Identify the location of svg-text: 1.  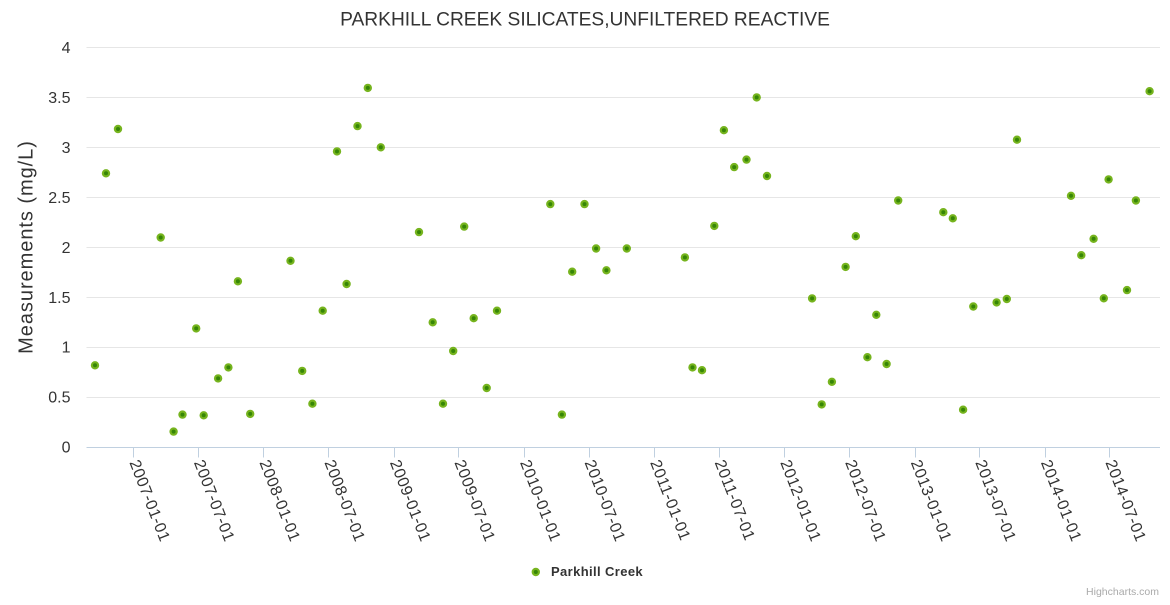
(66, 348).